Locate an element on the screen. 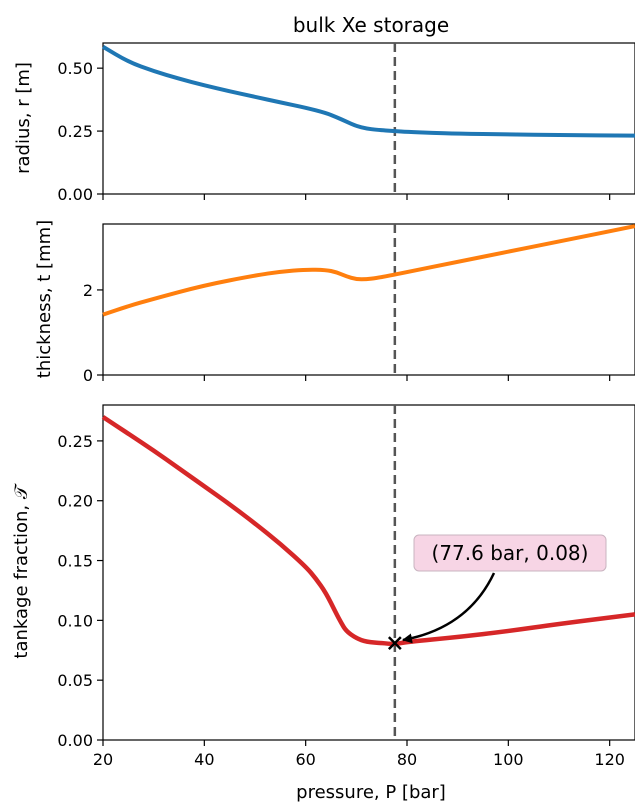 This screenshot has height=804, width=635. pressure-x-axis-label: pressure, P [bar] is located at coordinates (371, 792).